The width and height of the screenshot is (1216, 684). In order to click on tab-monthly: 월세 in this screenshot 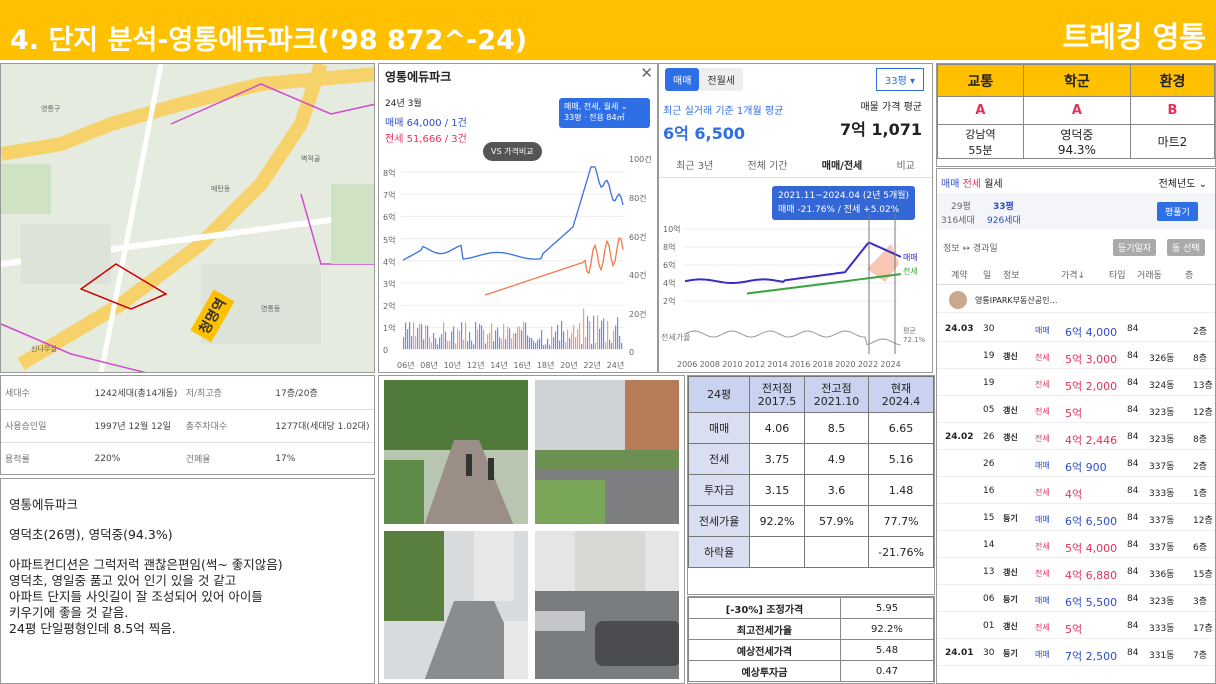, I will do `click(993, 184)`.